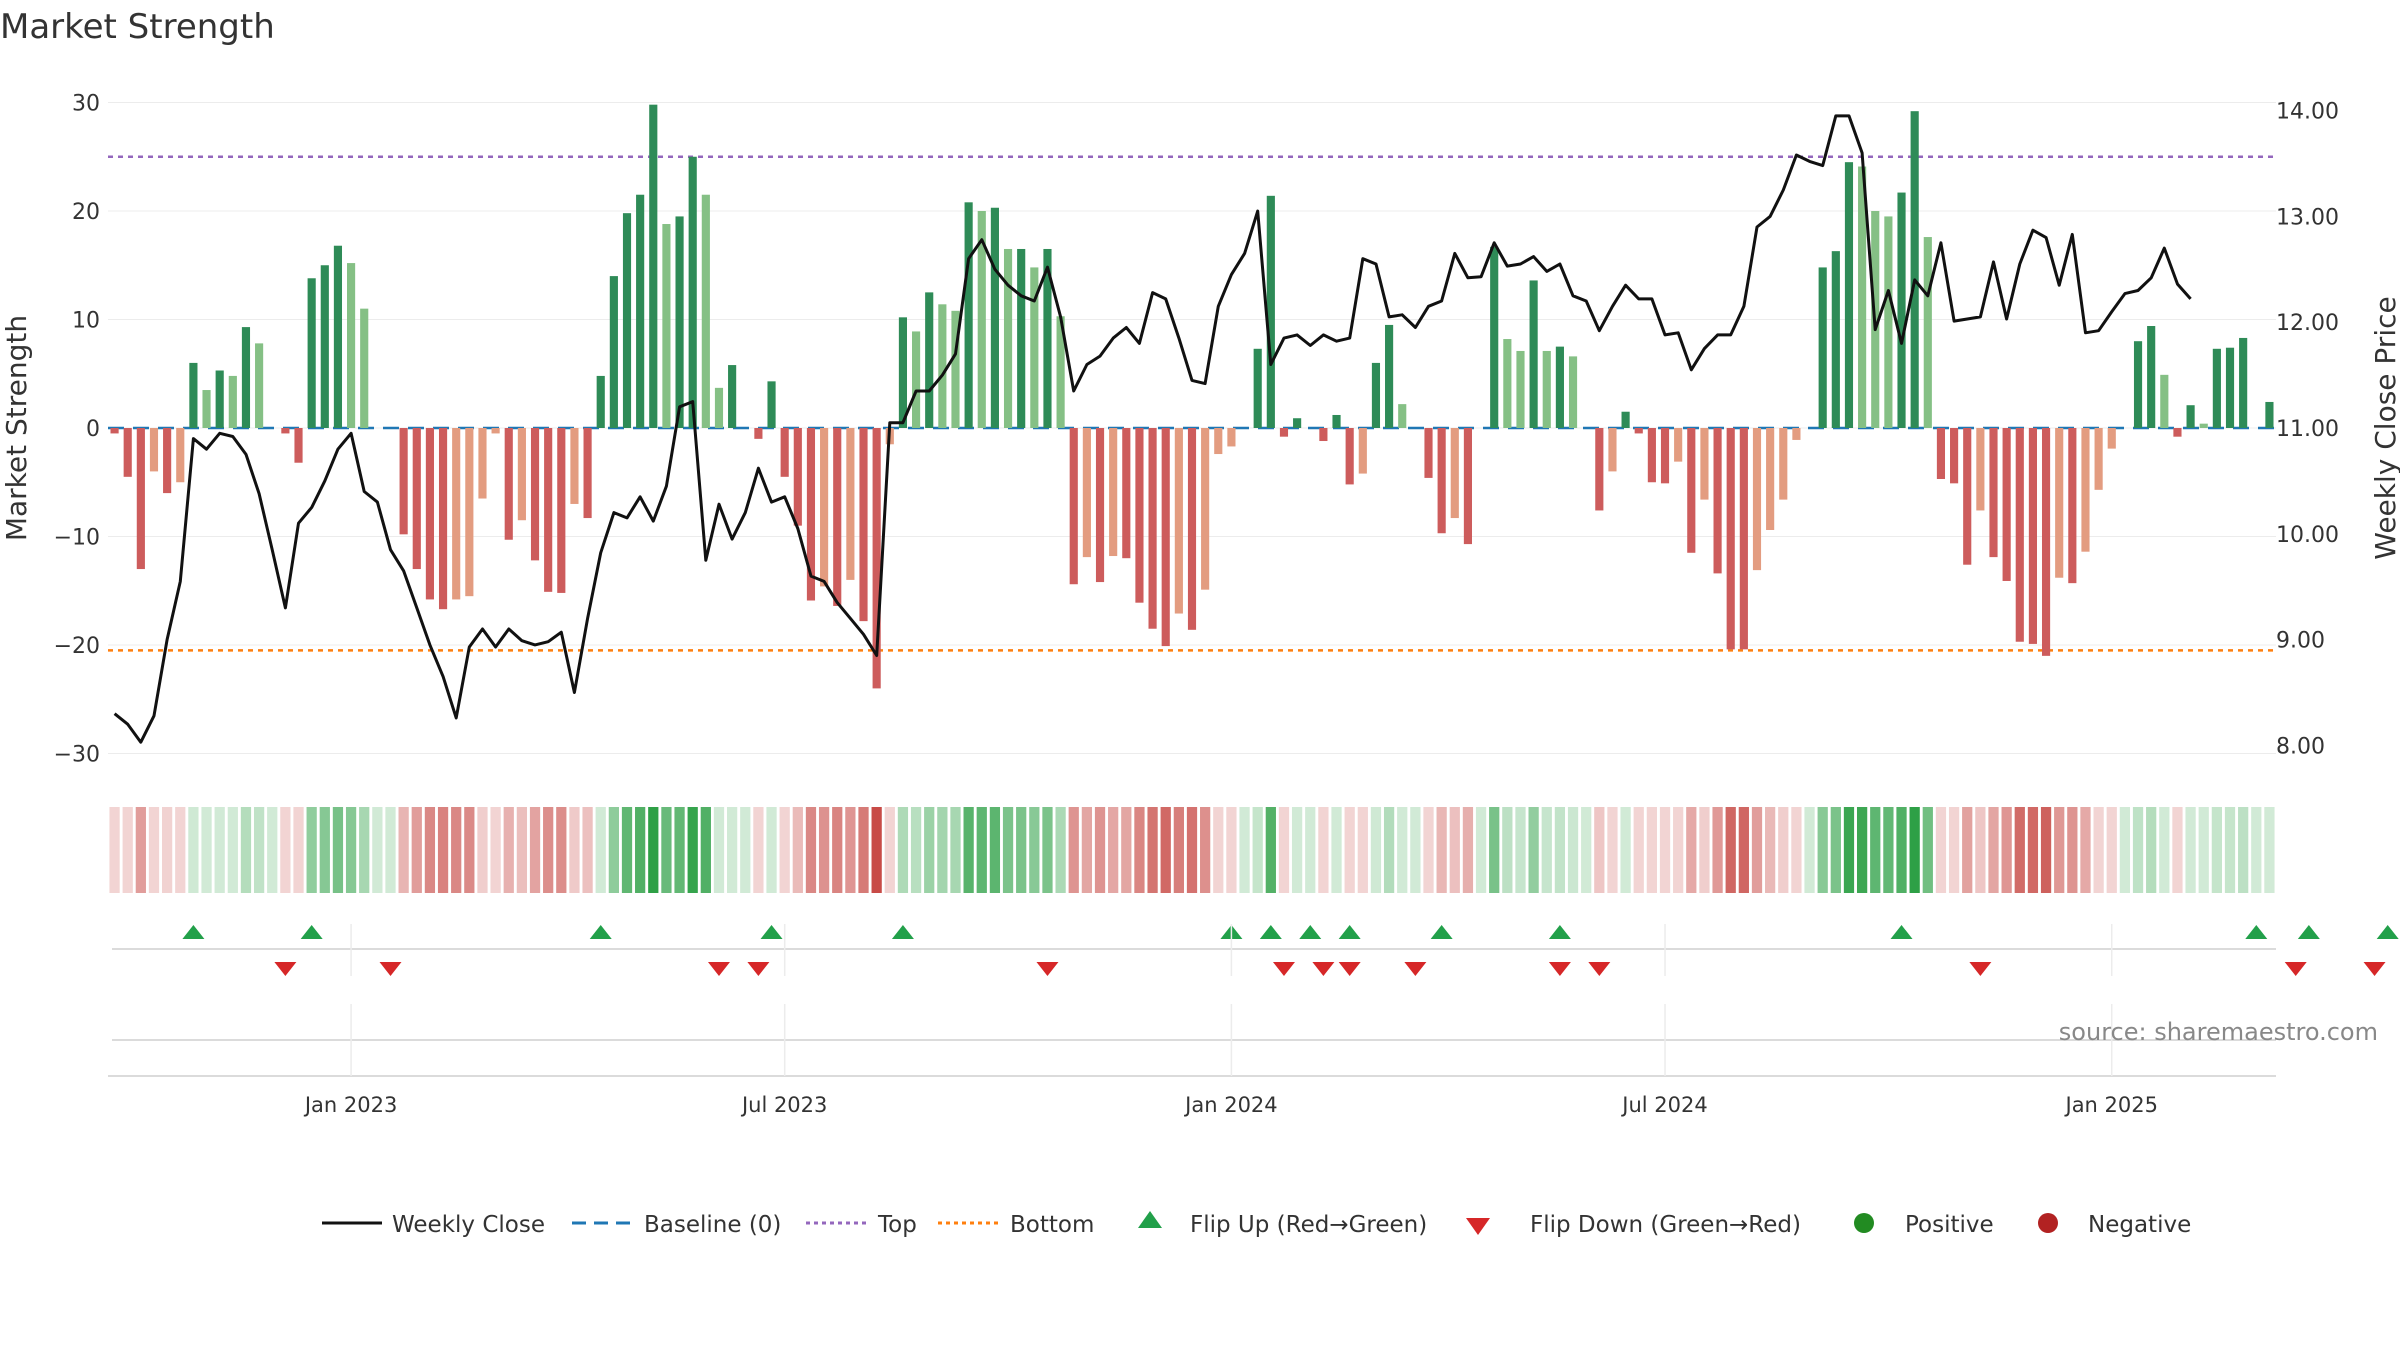 The height and width of the screenshot is (1350, 2400). What do you see at coordinates (1663, 1105) in the screenshot?
I see `x-tick-label: Jul 2024` at bounding box center [1663, 1105].